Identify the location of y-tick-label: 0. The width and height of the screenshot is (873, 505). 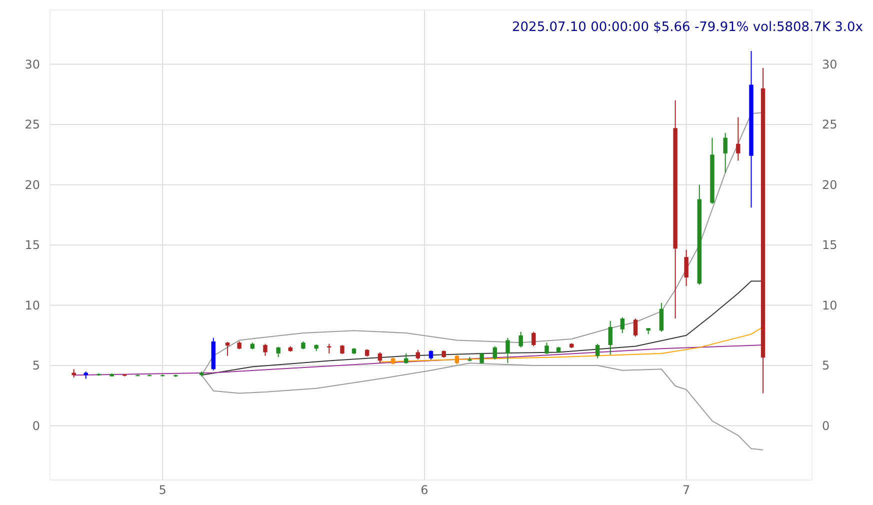
(36, 425).